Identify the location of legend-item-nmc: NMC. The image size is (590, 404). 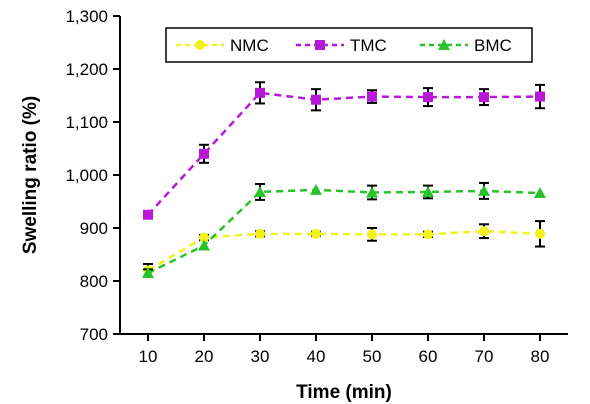
(222, 45).